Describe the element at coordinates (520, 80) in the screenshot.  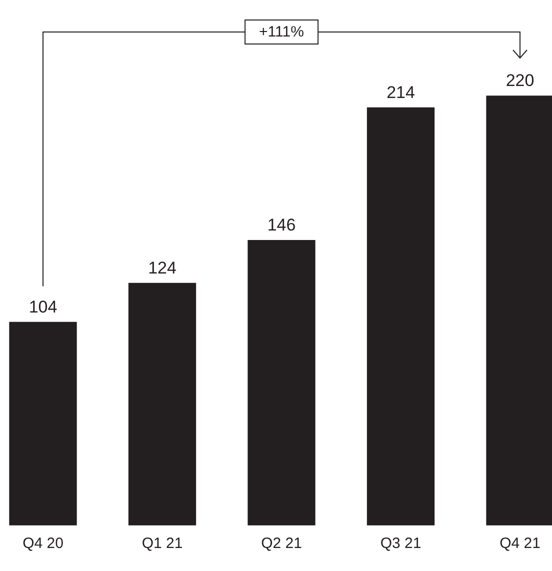
I see `data-label: 220` at that location.